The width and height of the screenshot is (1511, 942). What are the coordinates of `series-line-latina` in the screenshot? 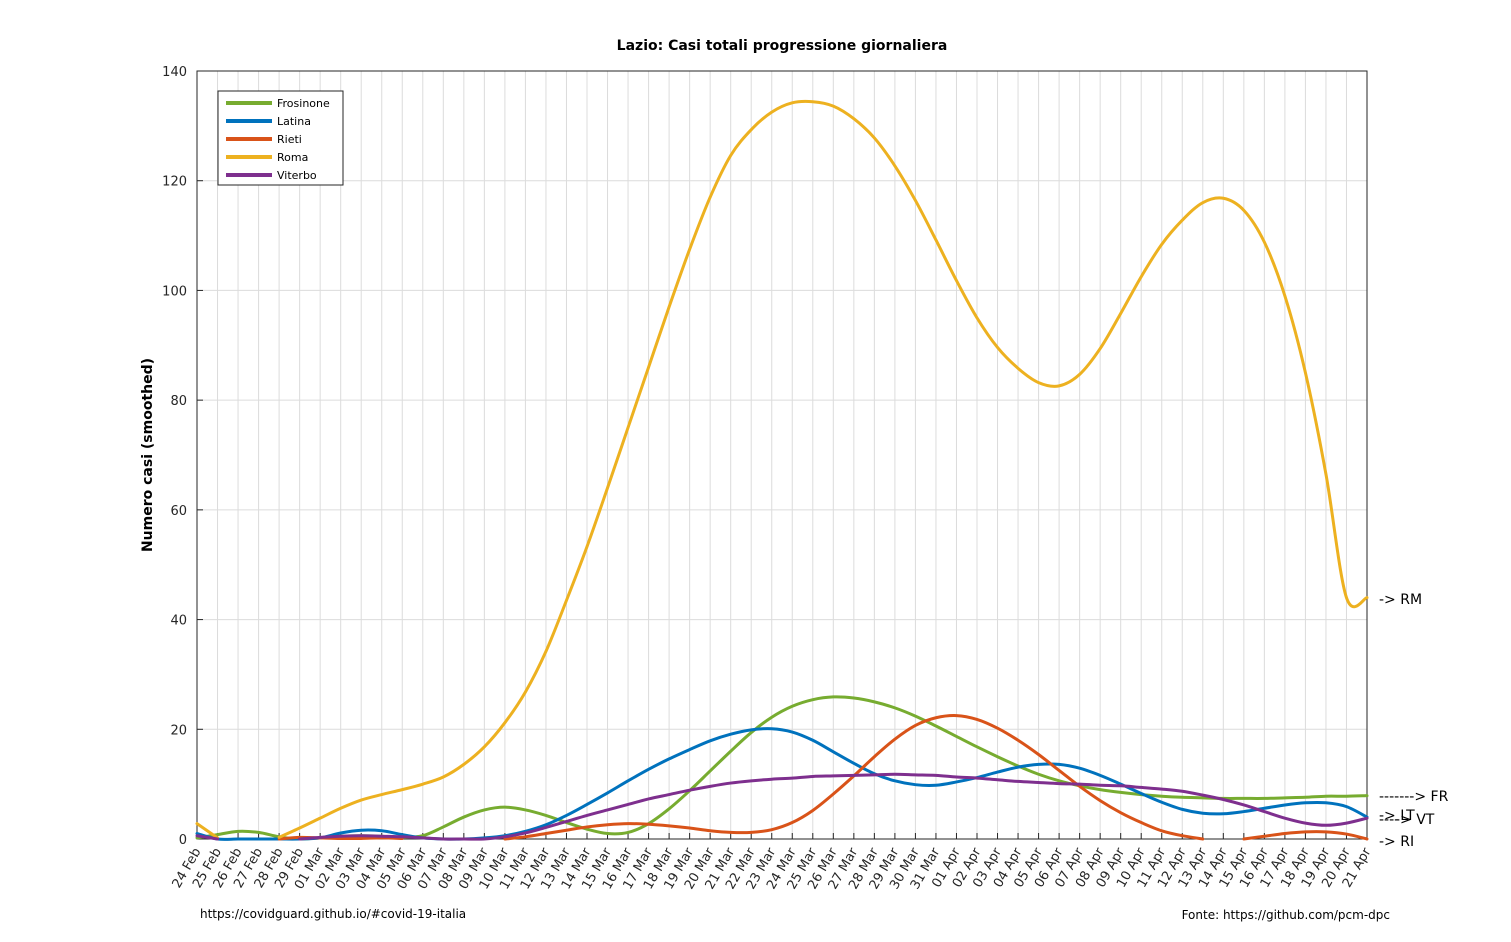 It's located at (782, 784).